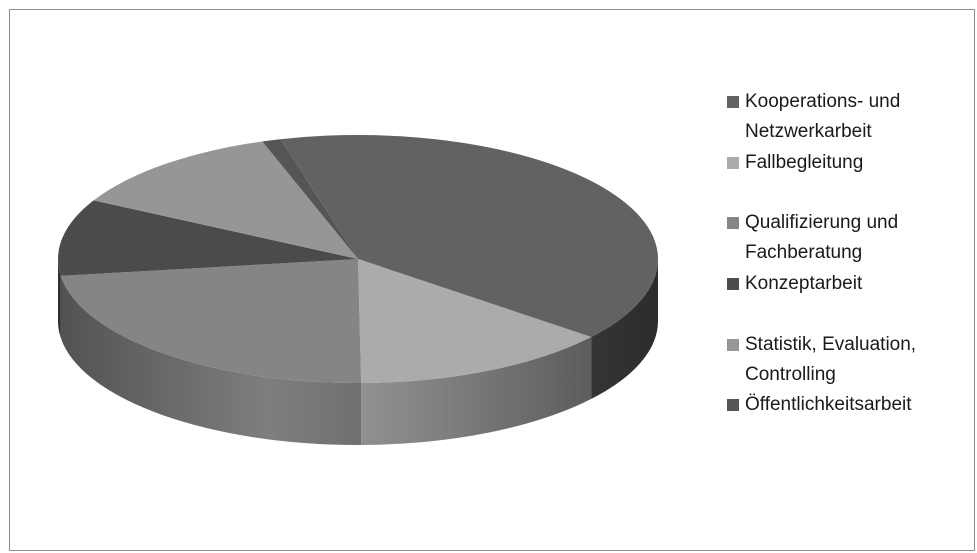 The height and width of the screenshot is (553, 977). I want to click on legend-label: Statistik, Evaluation, Controlling, so click(831, 359).